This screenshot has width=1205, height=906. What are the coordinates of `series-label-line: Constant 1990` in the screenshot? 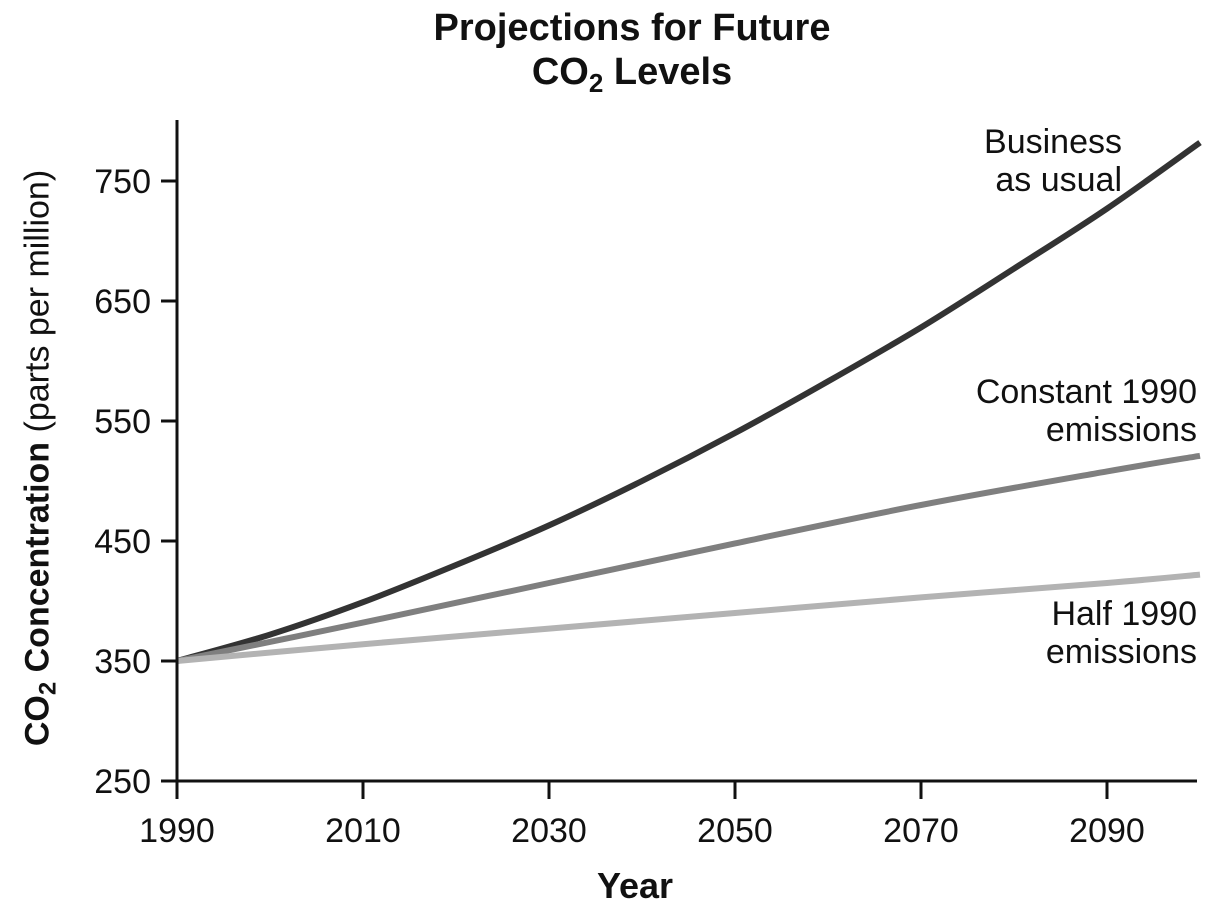 It's located at (1086, 392).